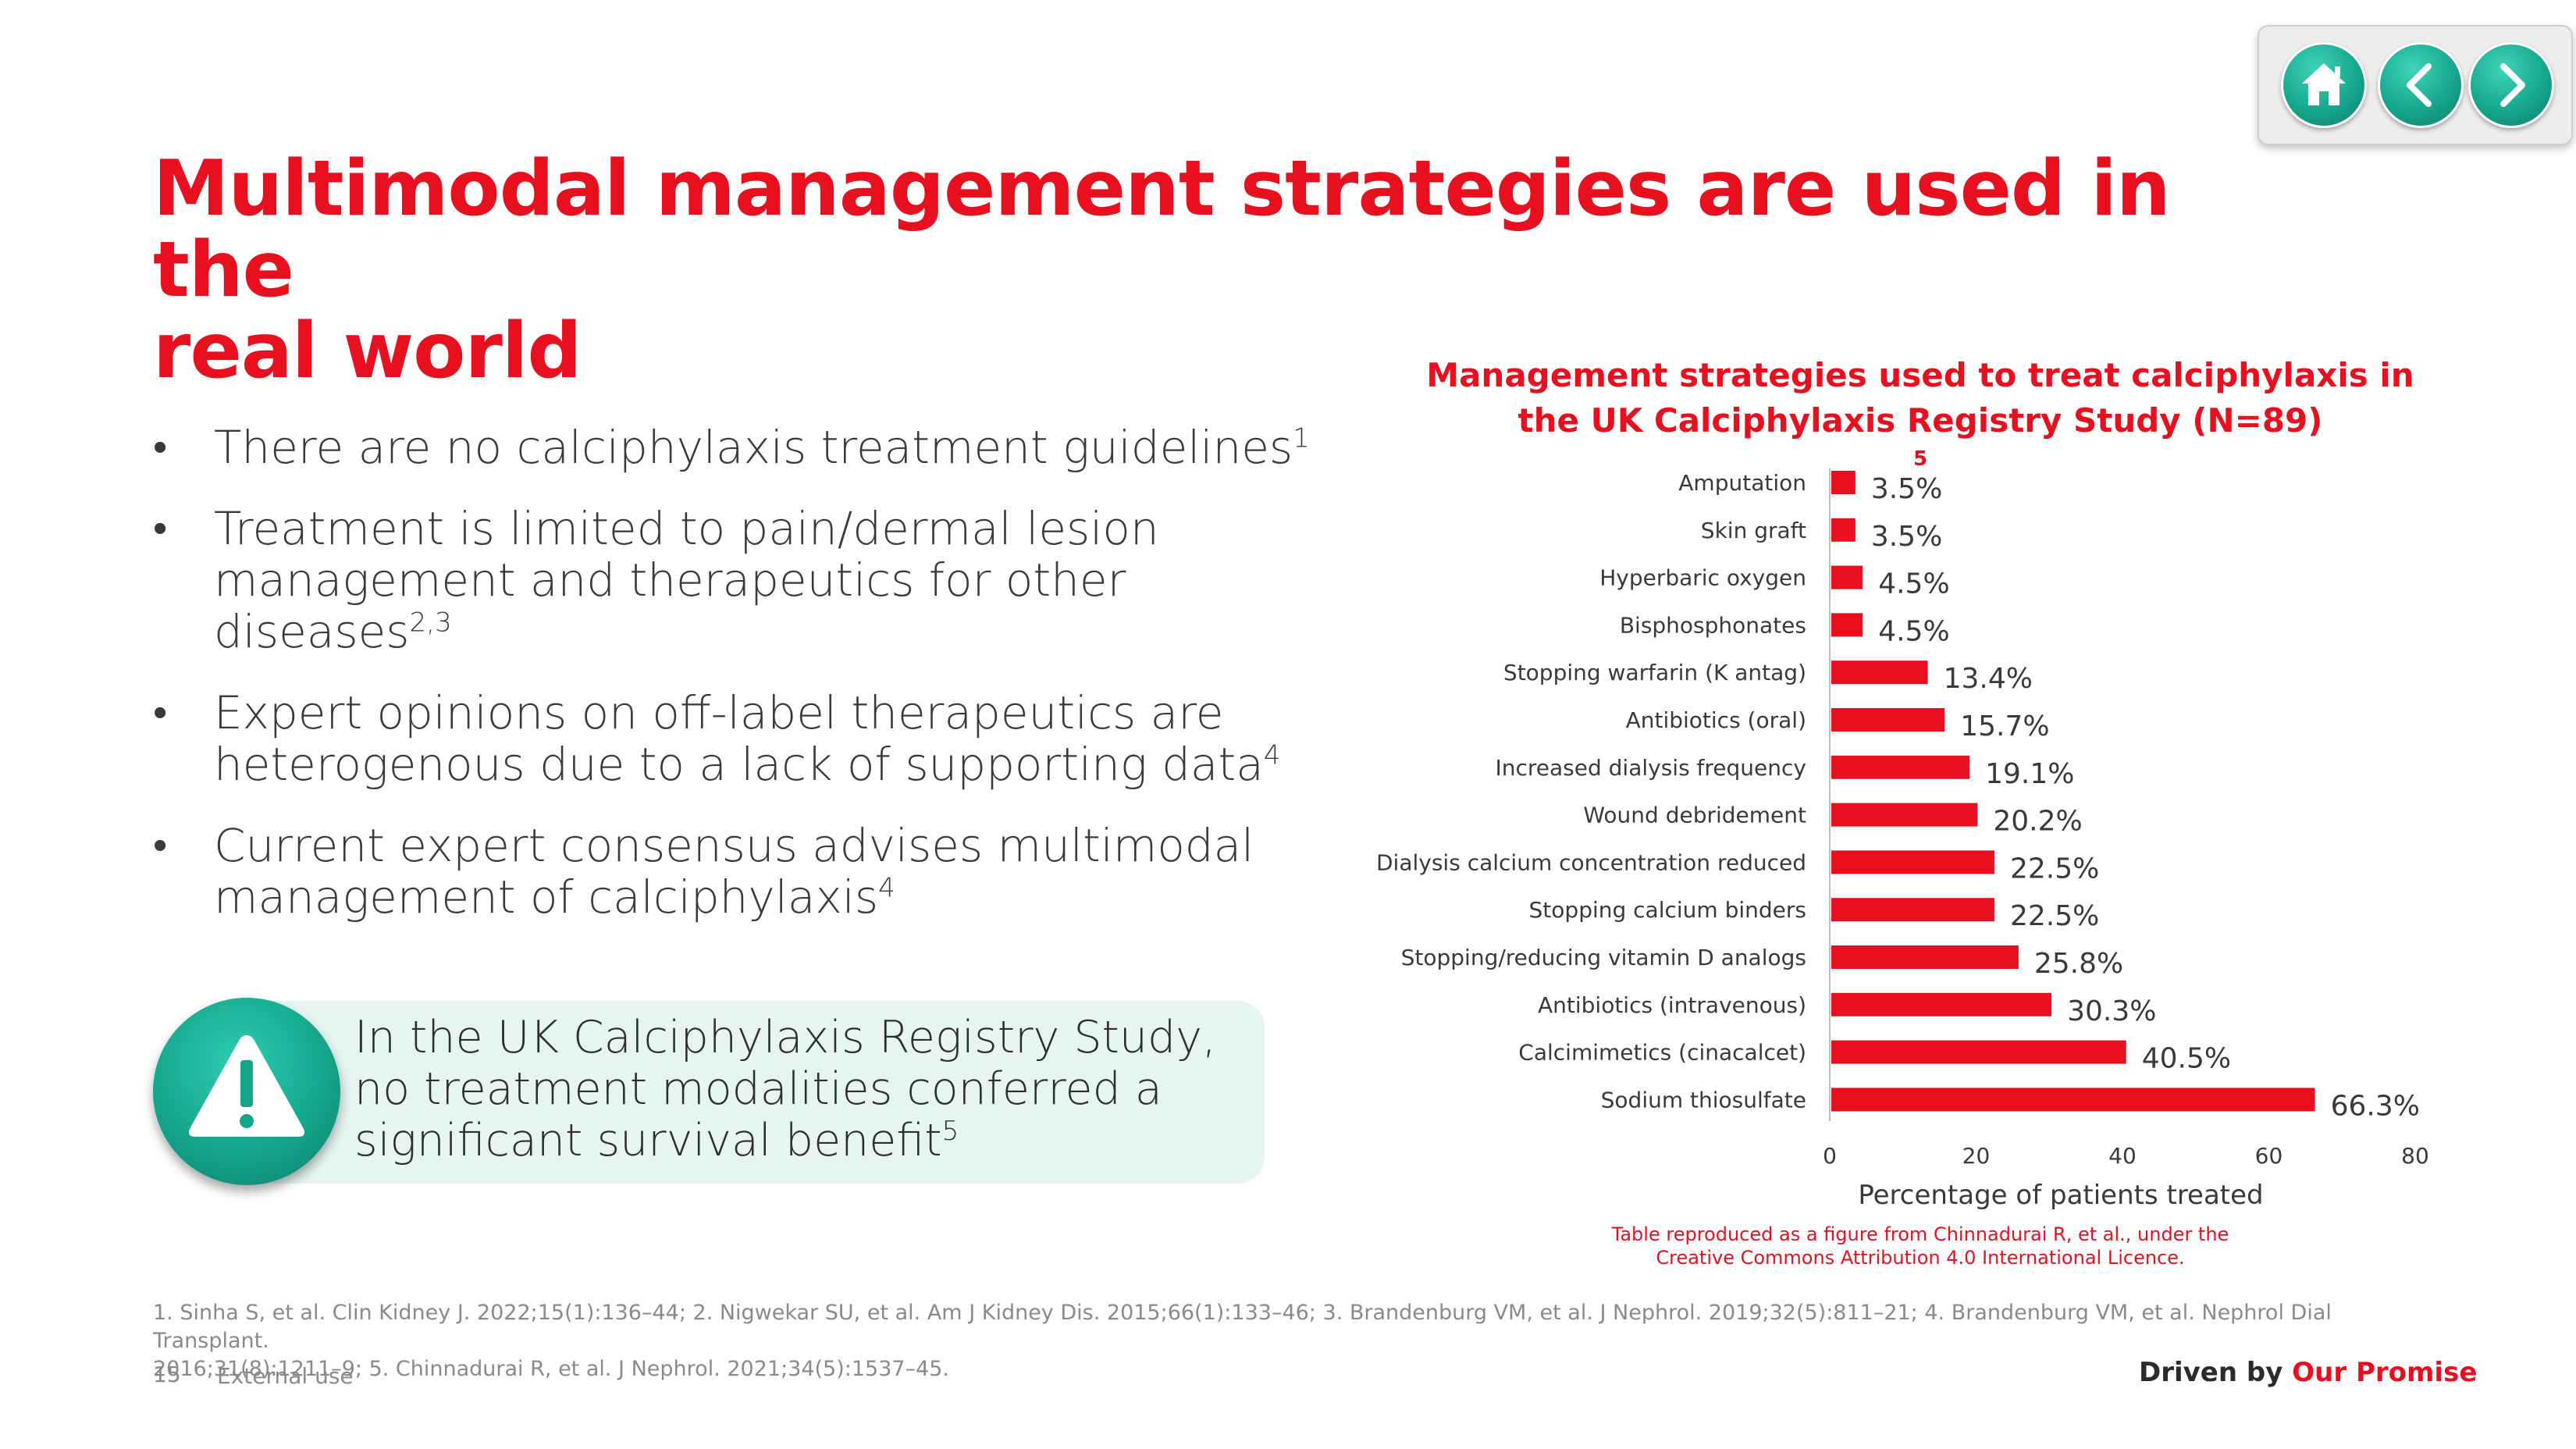 The width and height of the screenshot is (2576, 1449). I want to click on citation-superscript: 2,3, so click(430, 623).